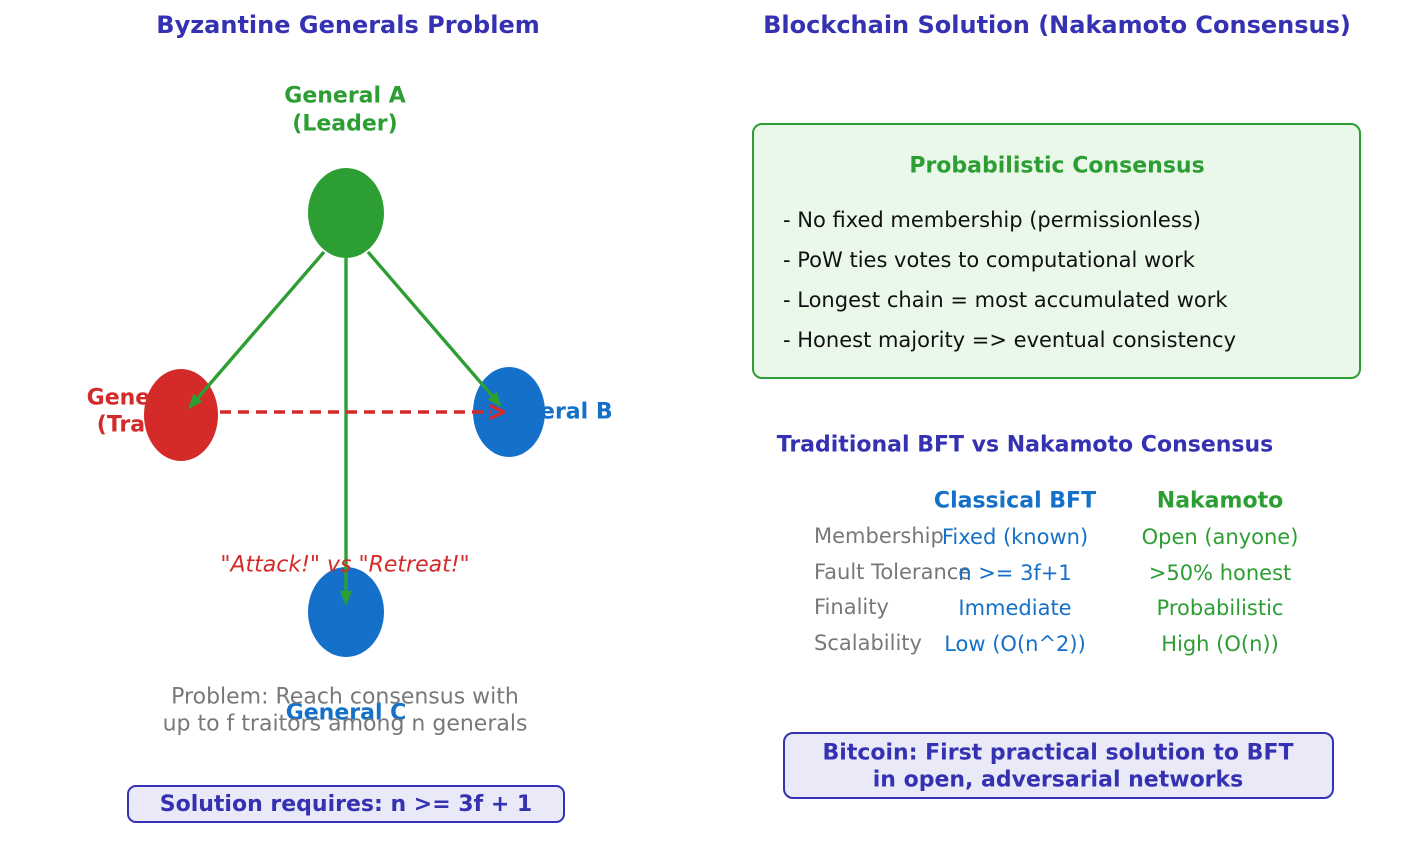 This screenshot has height=866, width=1402. Describe the element at coordinates (257, 330) in the screenshot. I see `order-arrow-a-to-d` at that location.